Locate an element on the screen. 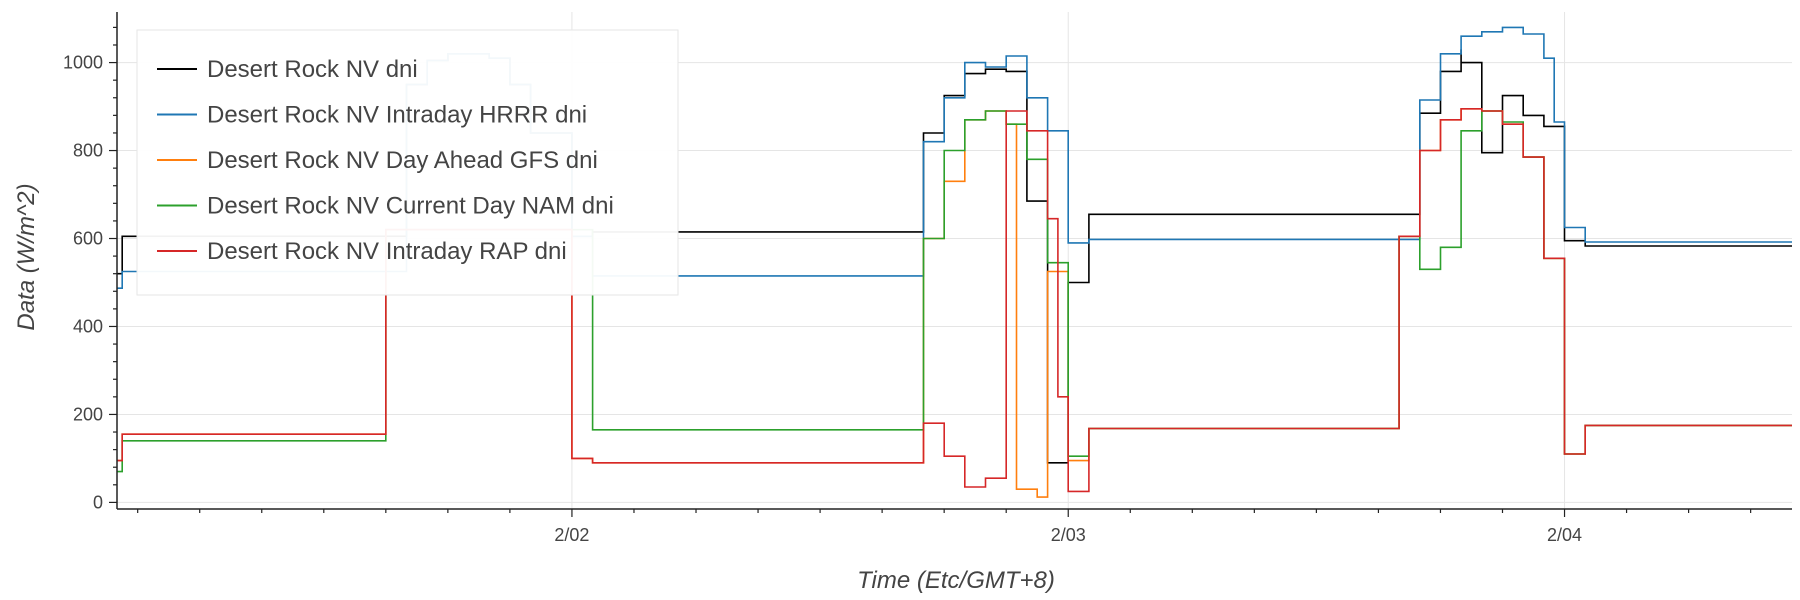  y-tick-label: 400 is located at coordinates (88, 326).